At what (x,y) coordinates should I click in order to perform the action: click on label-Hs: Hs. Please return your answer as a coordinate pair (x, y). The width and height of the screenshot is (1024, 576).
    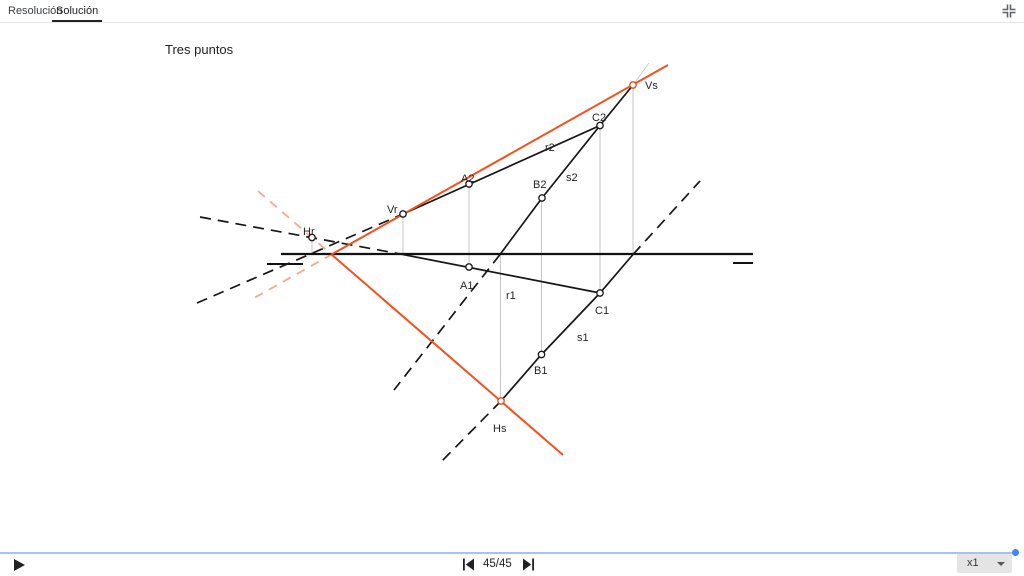
    Looking at the image, I should click on (500, 429).